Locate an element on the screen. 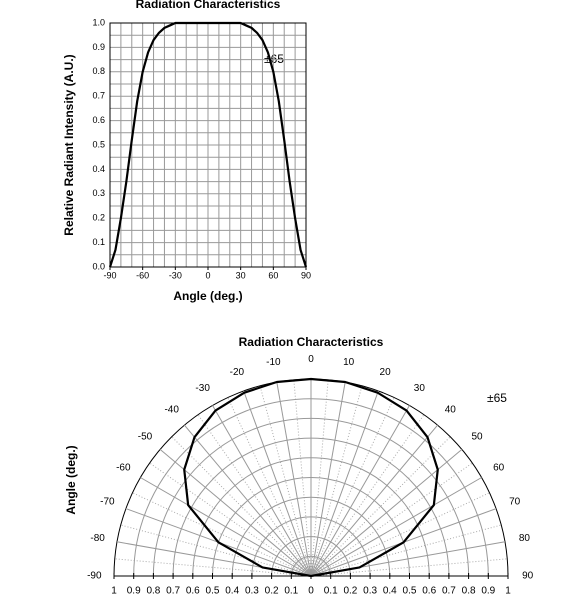  polar-series is located at coordinates (311, 477).